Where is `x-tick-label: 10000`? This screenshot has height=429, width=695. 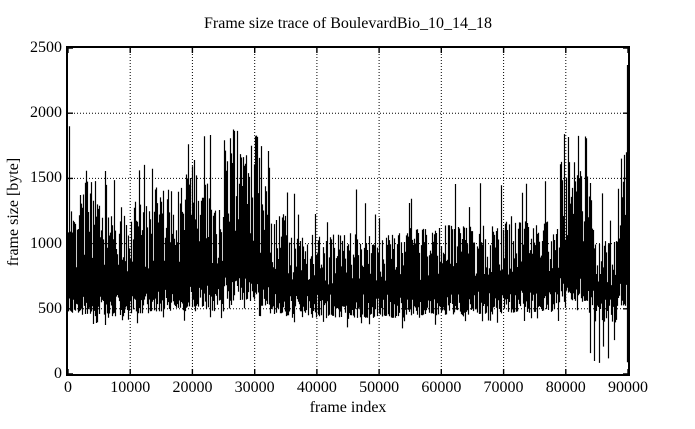 x-tick-label: 10000 is located at coordinates (130, 387).